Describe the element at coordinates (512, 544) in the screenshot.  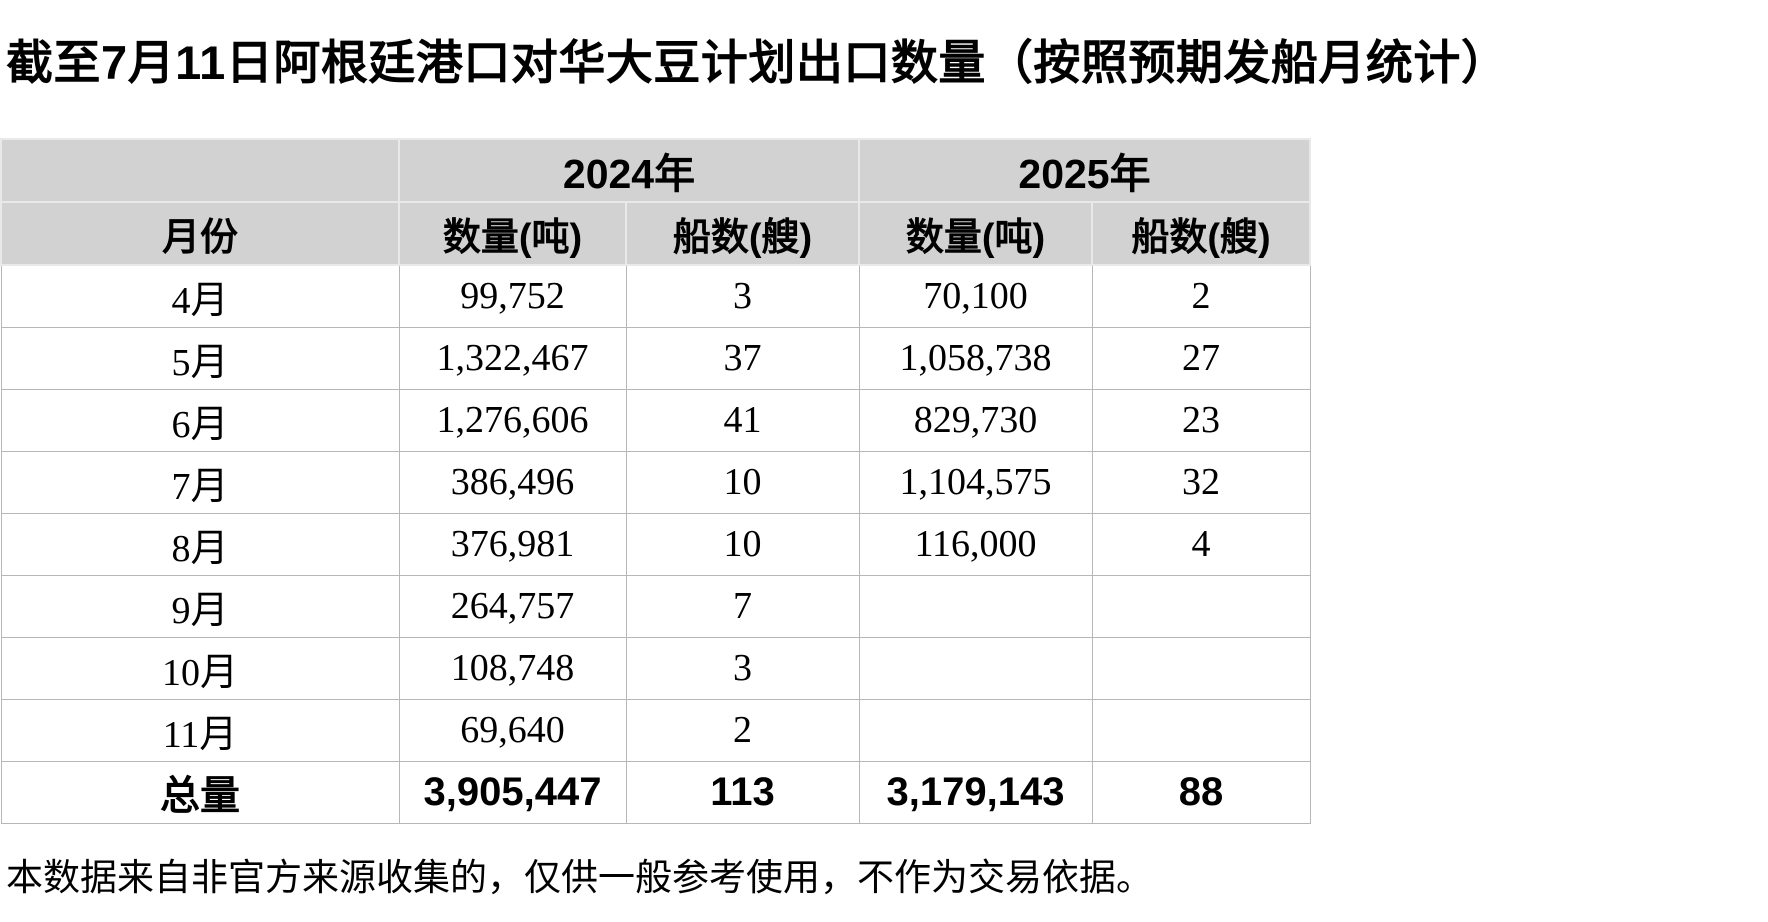
I see `qty-2024-cell: 376,981` at that location.